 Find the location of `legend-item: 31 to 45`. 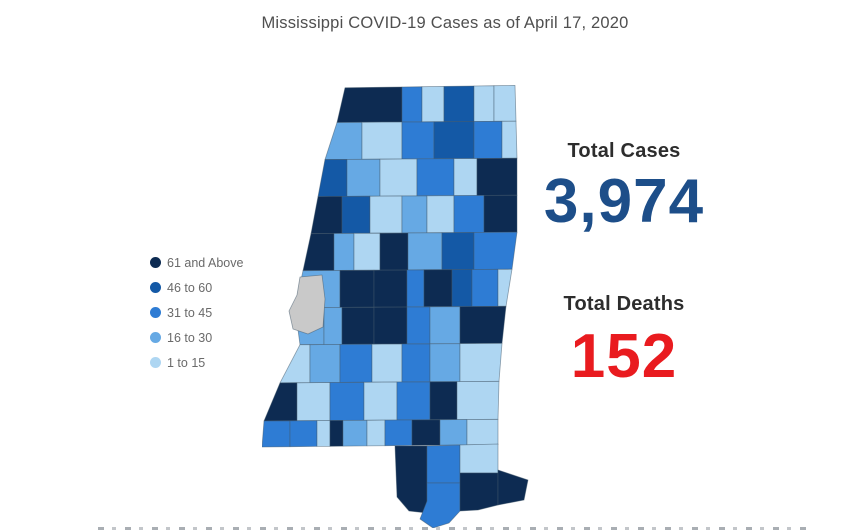

legend-item: 31 to 45 is located at coordinates (196, 312).